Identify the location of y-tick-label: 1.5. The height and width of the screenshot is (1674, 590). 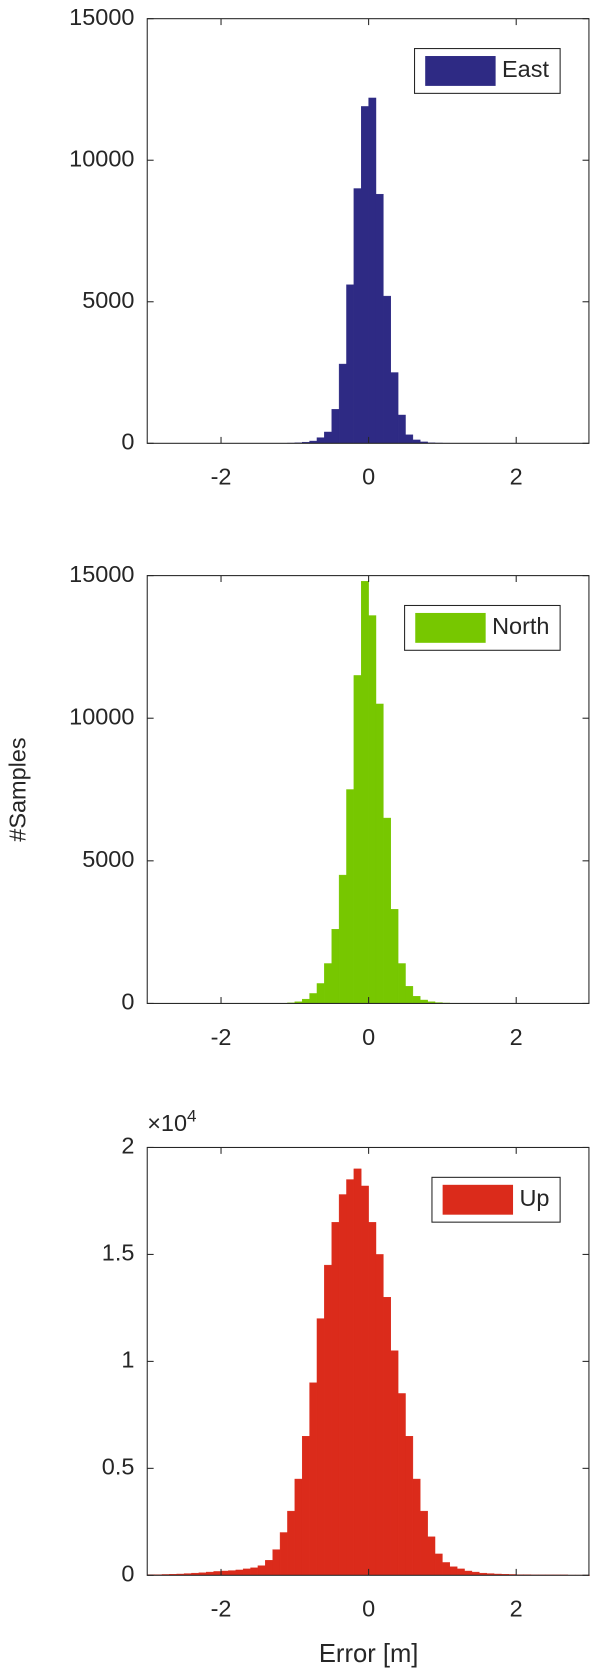
(118, 1253).